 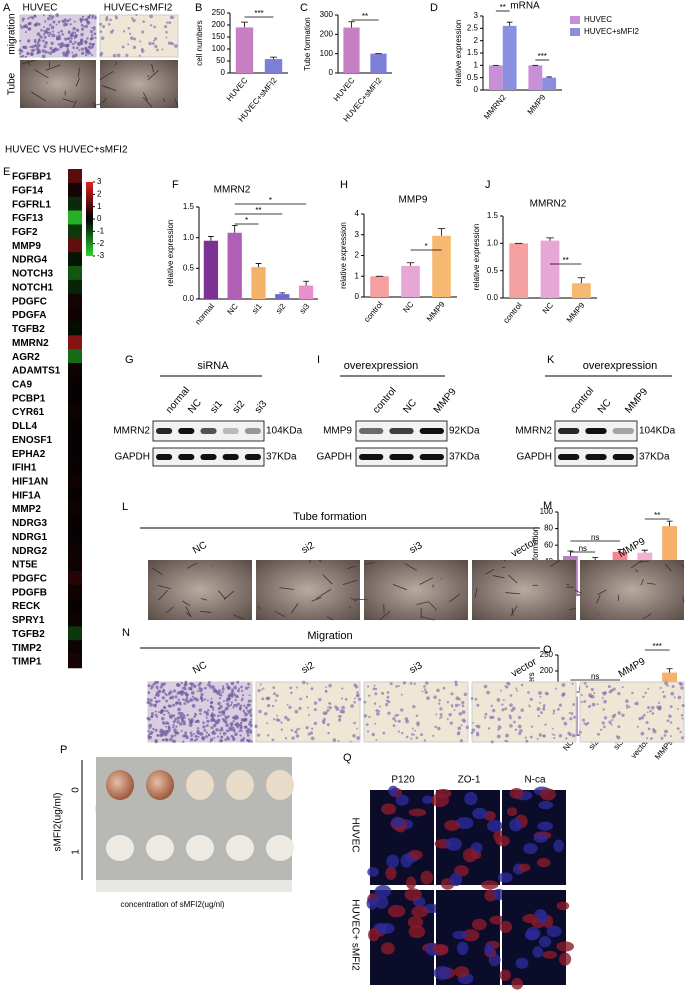 What do you see at coordinates (307, 44) in the screenshot?
I see `y-axis-label: Tube formation` at bounding box center [307, 44].